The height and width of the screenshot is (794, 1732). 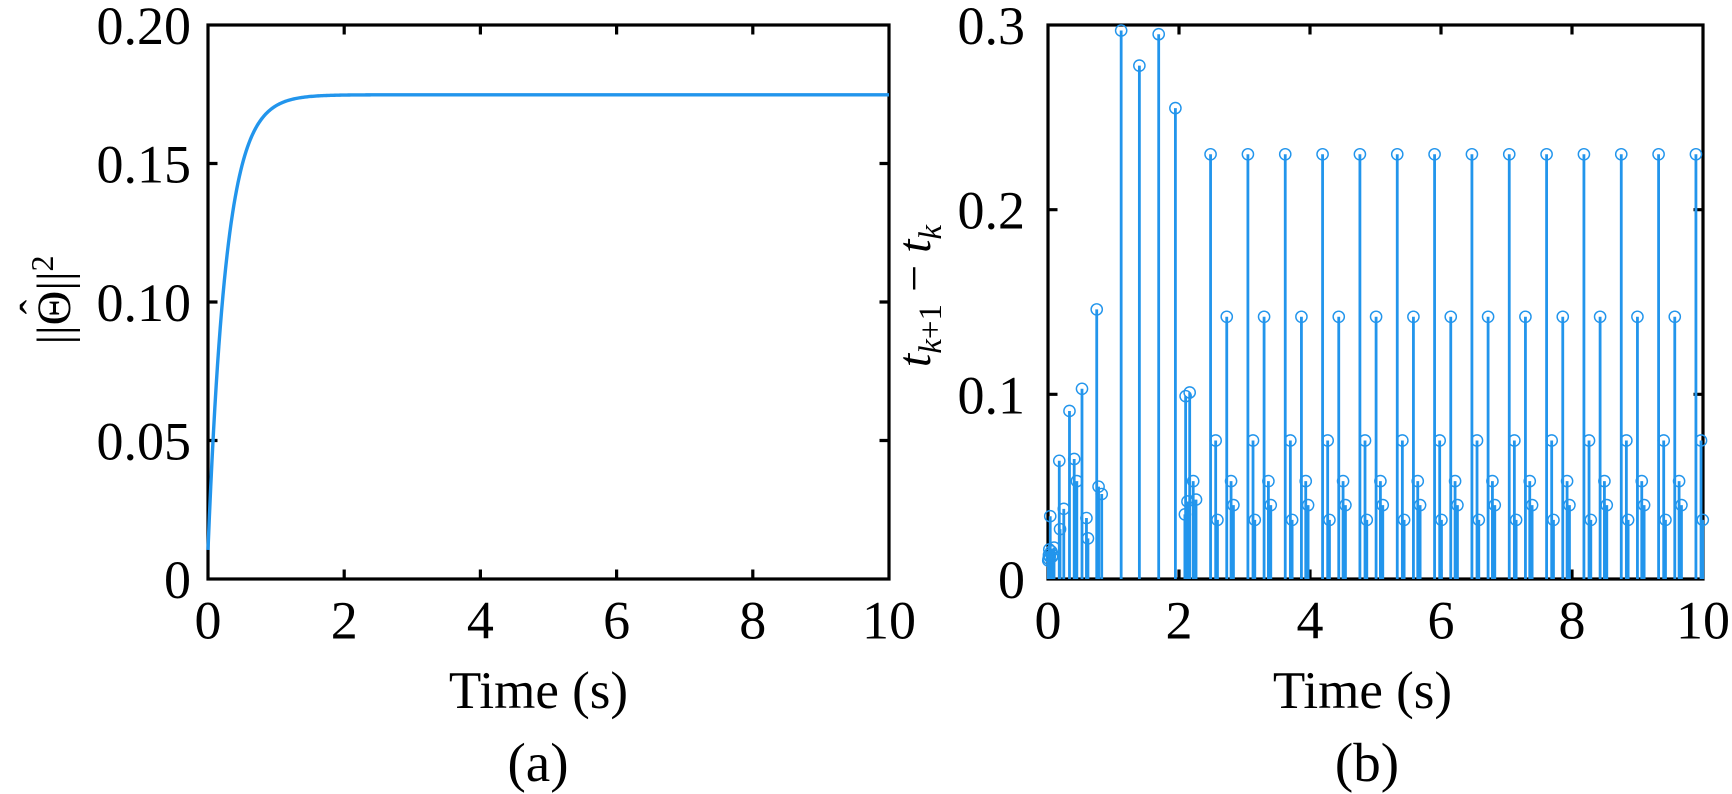 What do you see at coordinates (36, 306) in the screenshot?
I see `svg-text: ˆ` at bounding box center [36, 306].